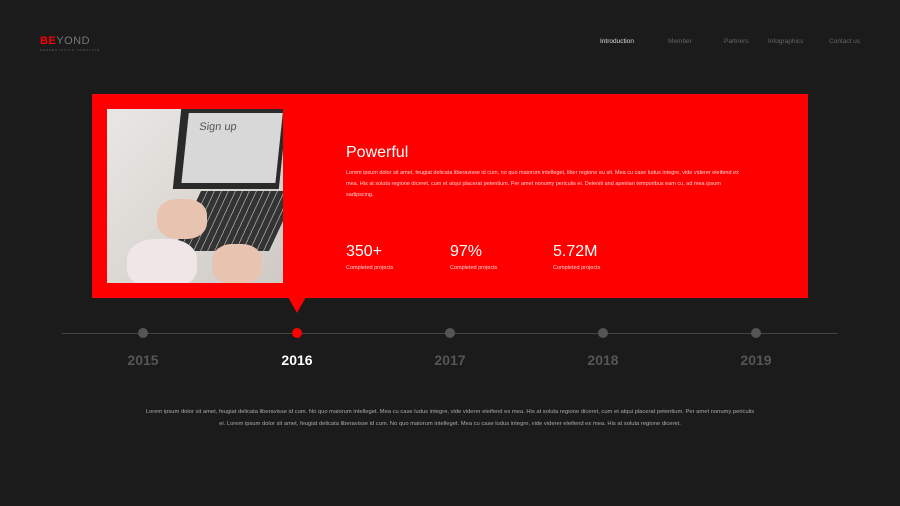 This screenshot has width=900, height=506. Describe the element at coordinates (786, 41) in the screenshot. I see `nav-infographics: Infographics` at that location.